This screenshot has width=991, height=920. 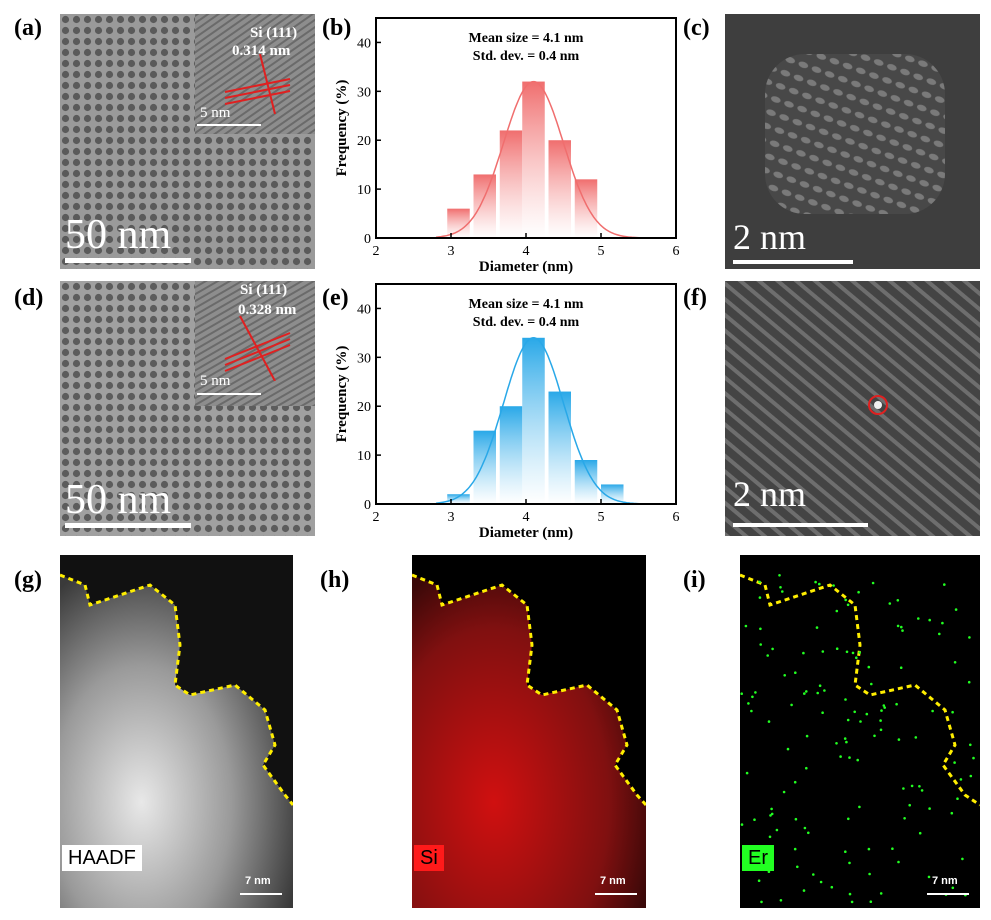 What do you see at coordinates (364, 358) in the screenshot?
I see `hist-e-ytick-label: 30` at bounding box center [364, 358].